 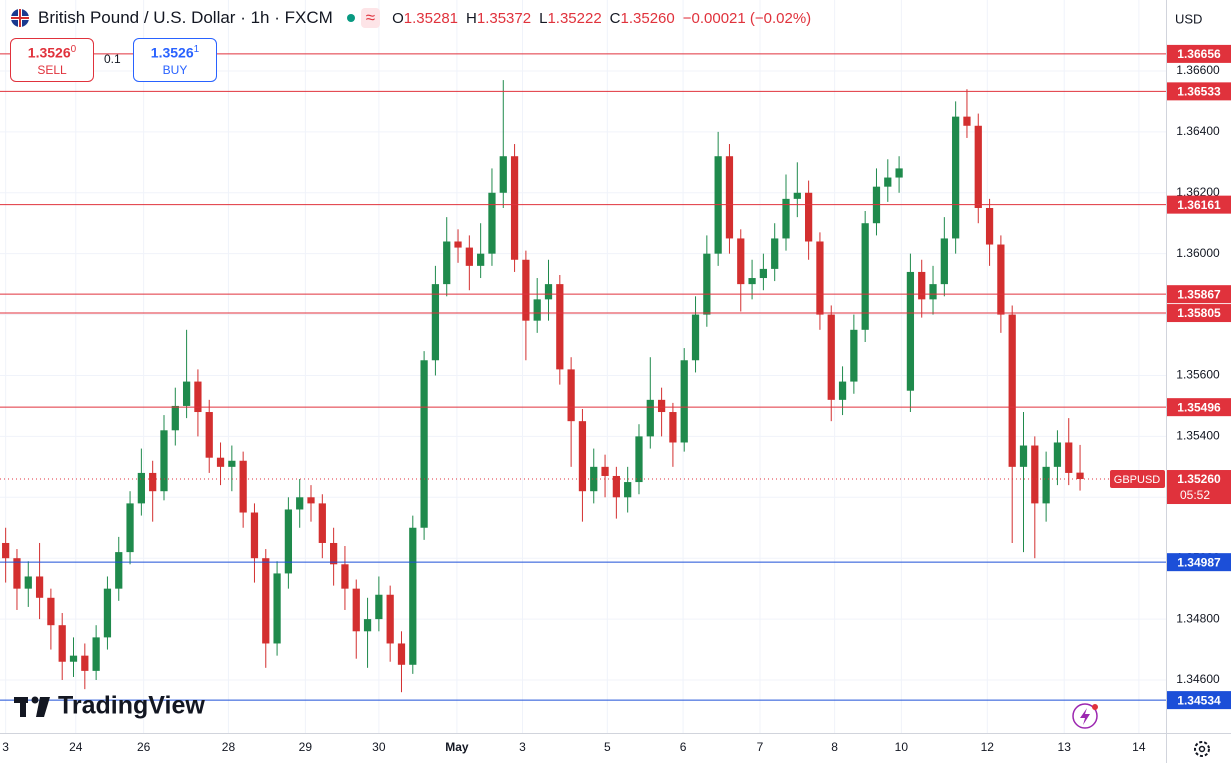 I want to click on x-tick-label: 28, so click(x=229, y=747).